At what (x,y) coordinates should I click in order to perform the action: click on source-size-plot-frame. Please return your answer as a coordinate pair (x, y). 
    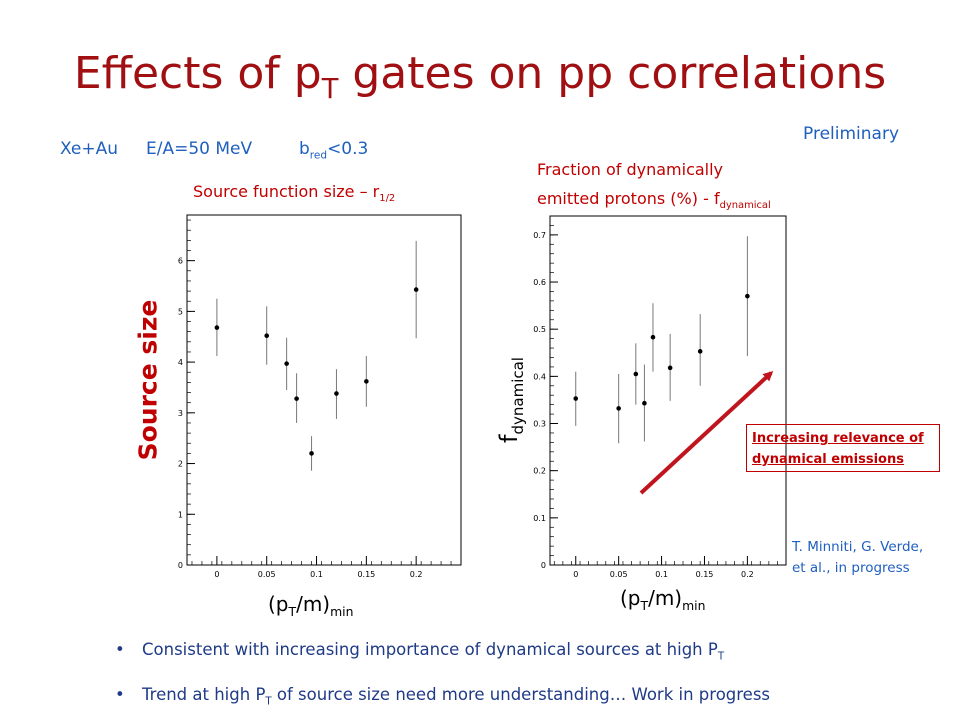
    Looking at the image, I should click on (324, 390).